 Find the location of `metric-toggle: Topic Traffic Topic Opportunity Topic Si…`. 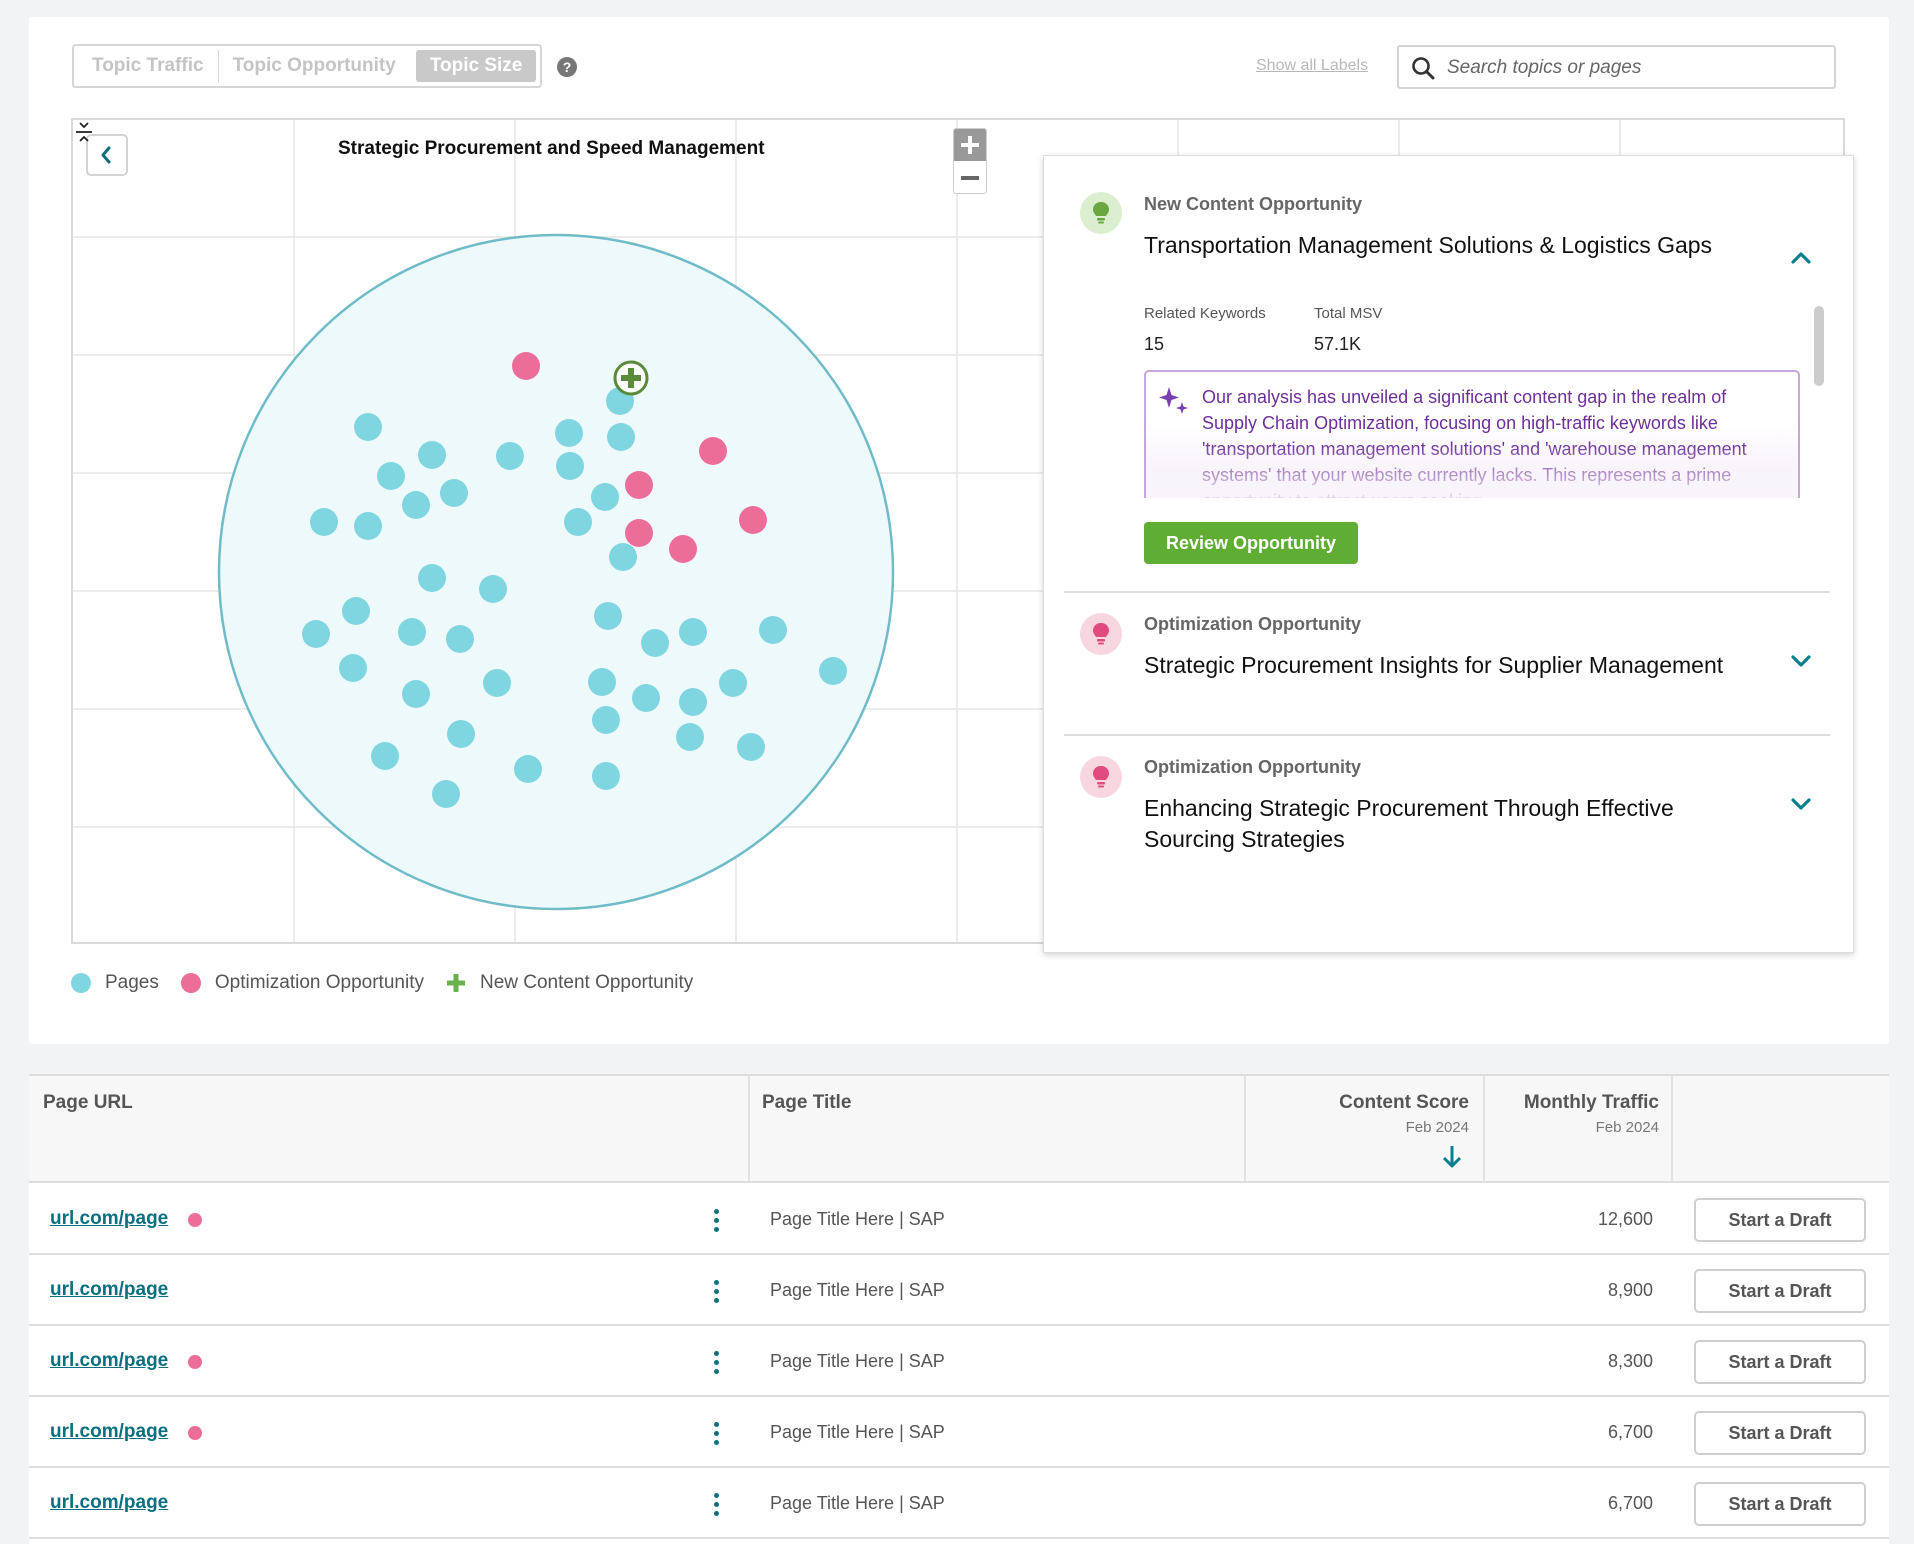

metric-toggle: Topic Traffic Topic Opportunity Topic Si… is located at coordinates (307, 66).